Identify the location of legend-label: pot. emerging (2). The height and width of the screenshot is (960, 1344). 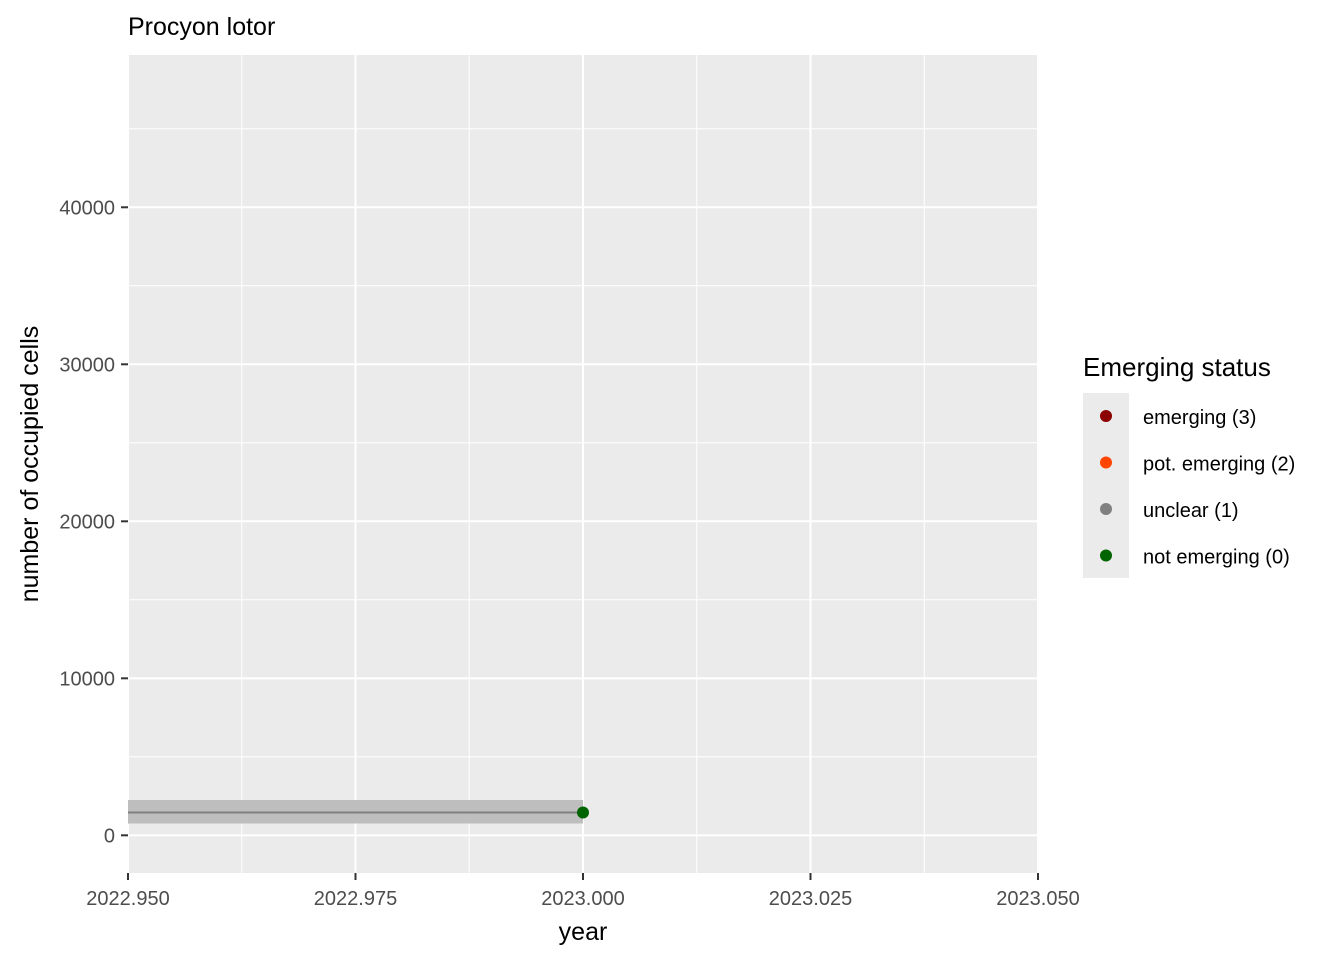
(1219, 465).